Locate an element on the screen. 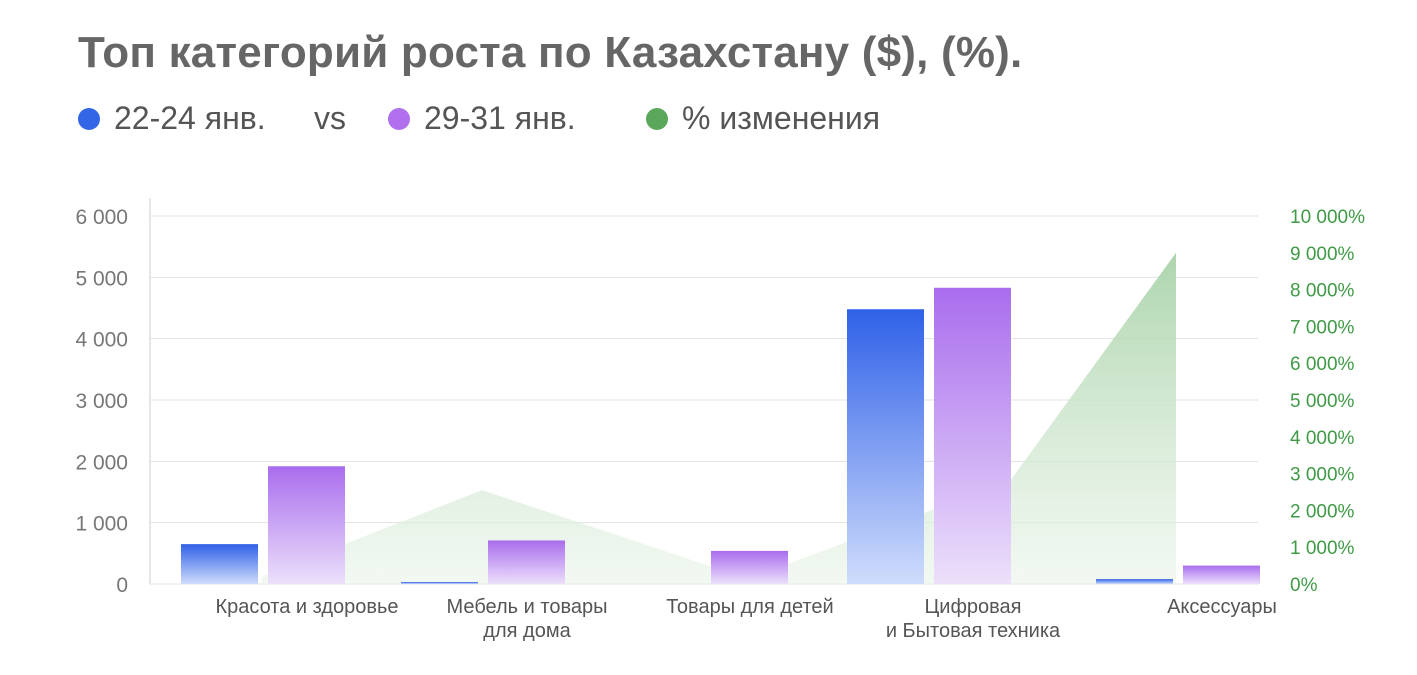 The image size is (1417, 675). y2-tick-label: 1 000% is located at coordinates (1322, 548).